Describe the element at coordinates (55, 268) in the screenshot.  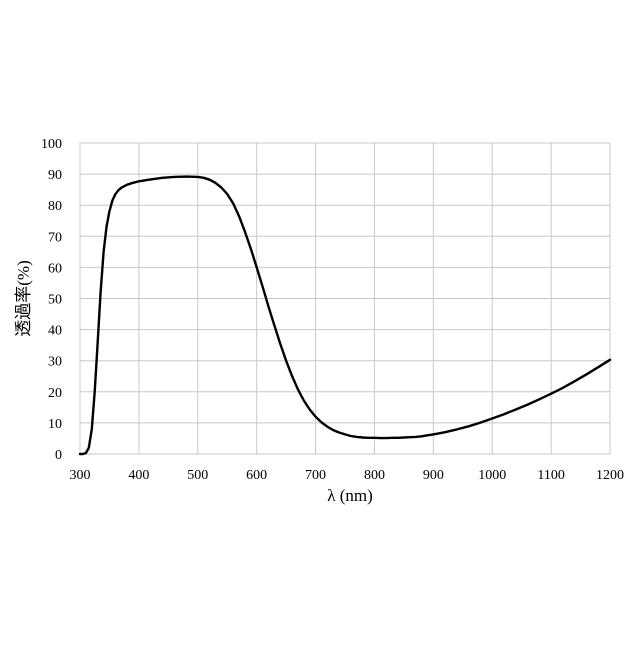
I see `y-tick-label: 60` at that location.